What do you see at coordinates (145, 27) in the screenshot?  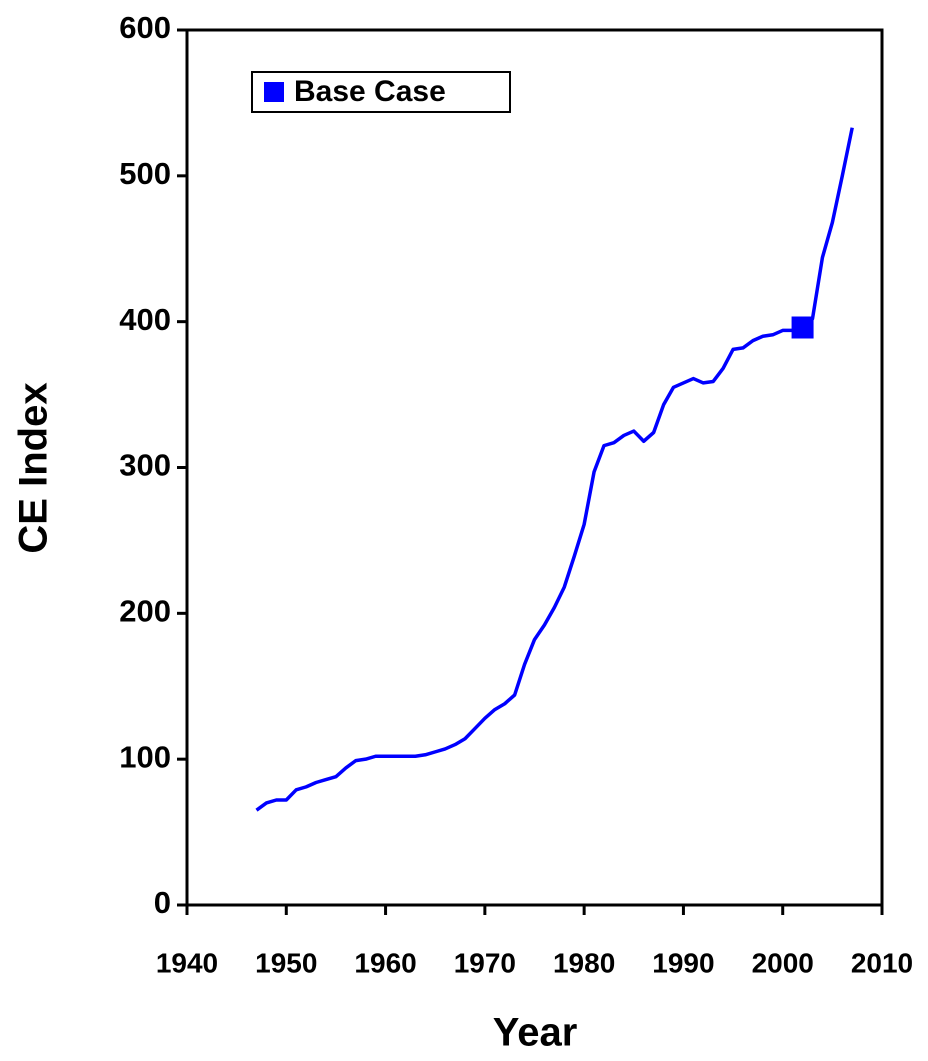 I see `y-tick-label: 600` at bounding box center [145, 27].